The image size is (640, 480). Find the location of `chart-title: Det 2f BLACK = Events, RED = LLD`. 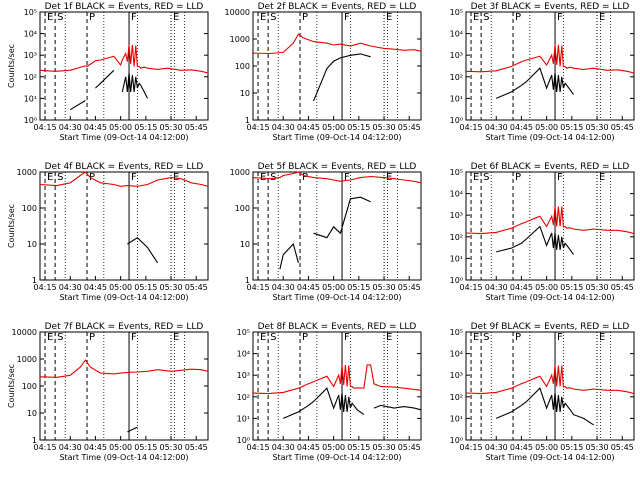

chart-title: Det 2f BLACK = Events, RED = LLD is located at coordinates (337, 7).